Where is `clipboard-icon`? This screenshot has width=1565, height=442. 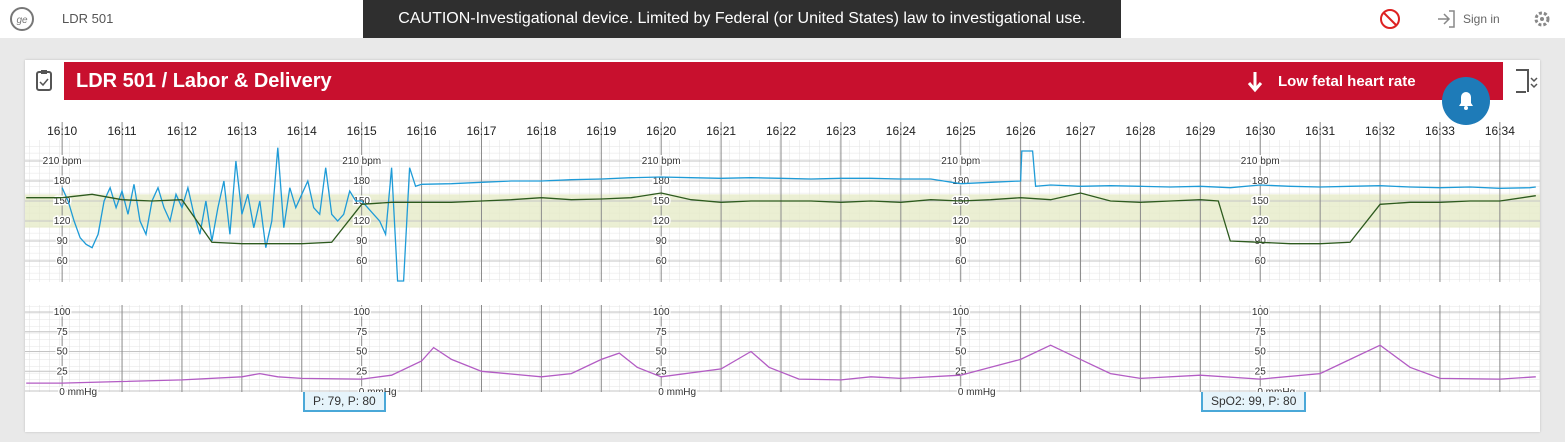 clipboard-icon is located at coordinates (45, 81).